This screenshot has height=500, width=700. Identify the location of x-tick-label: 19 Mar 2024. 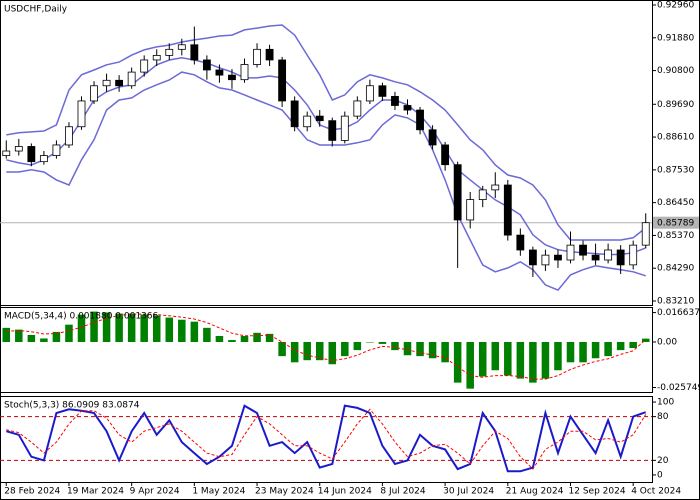
(95, 492).